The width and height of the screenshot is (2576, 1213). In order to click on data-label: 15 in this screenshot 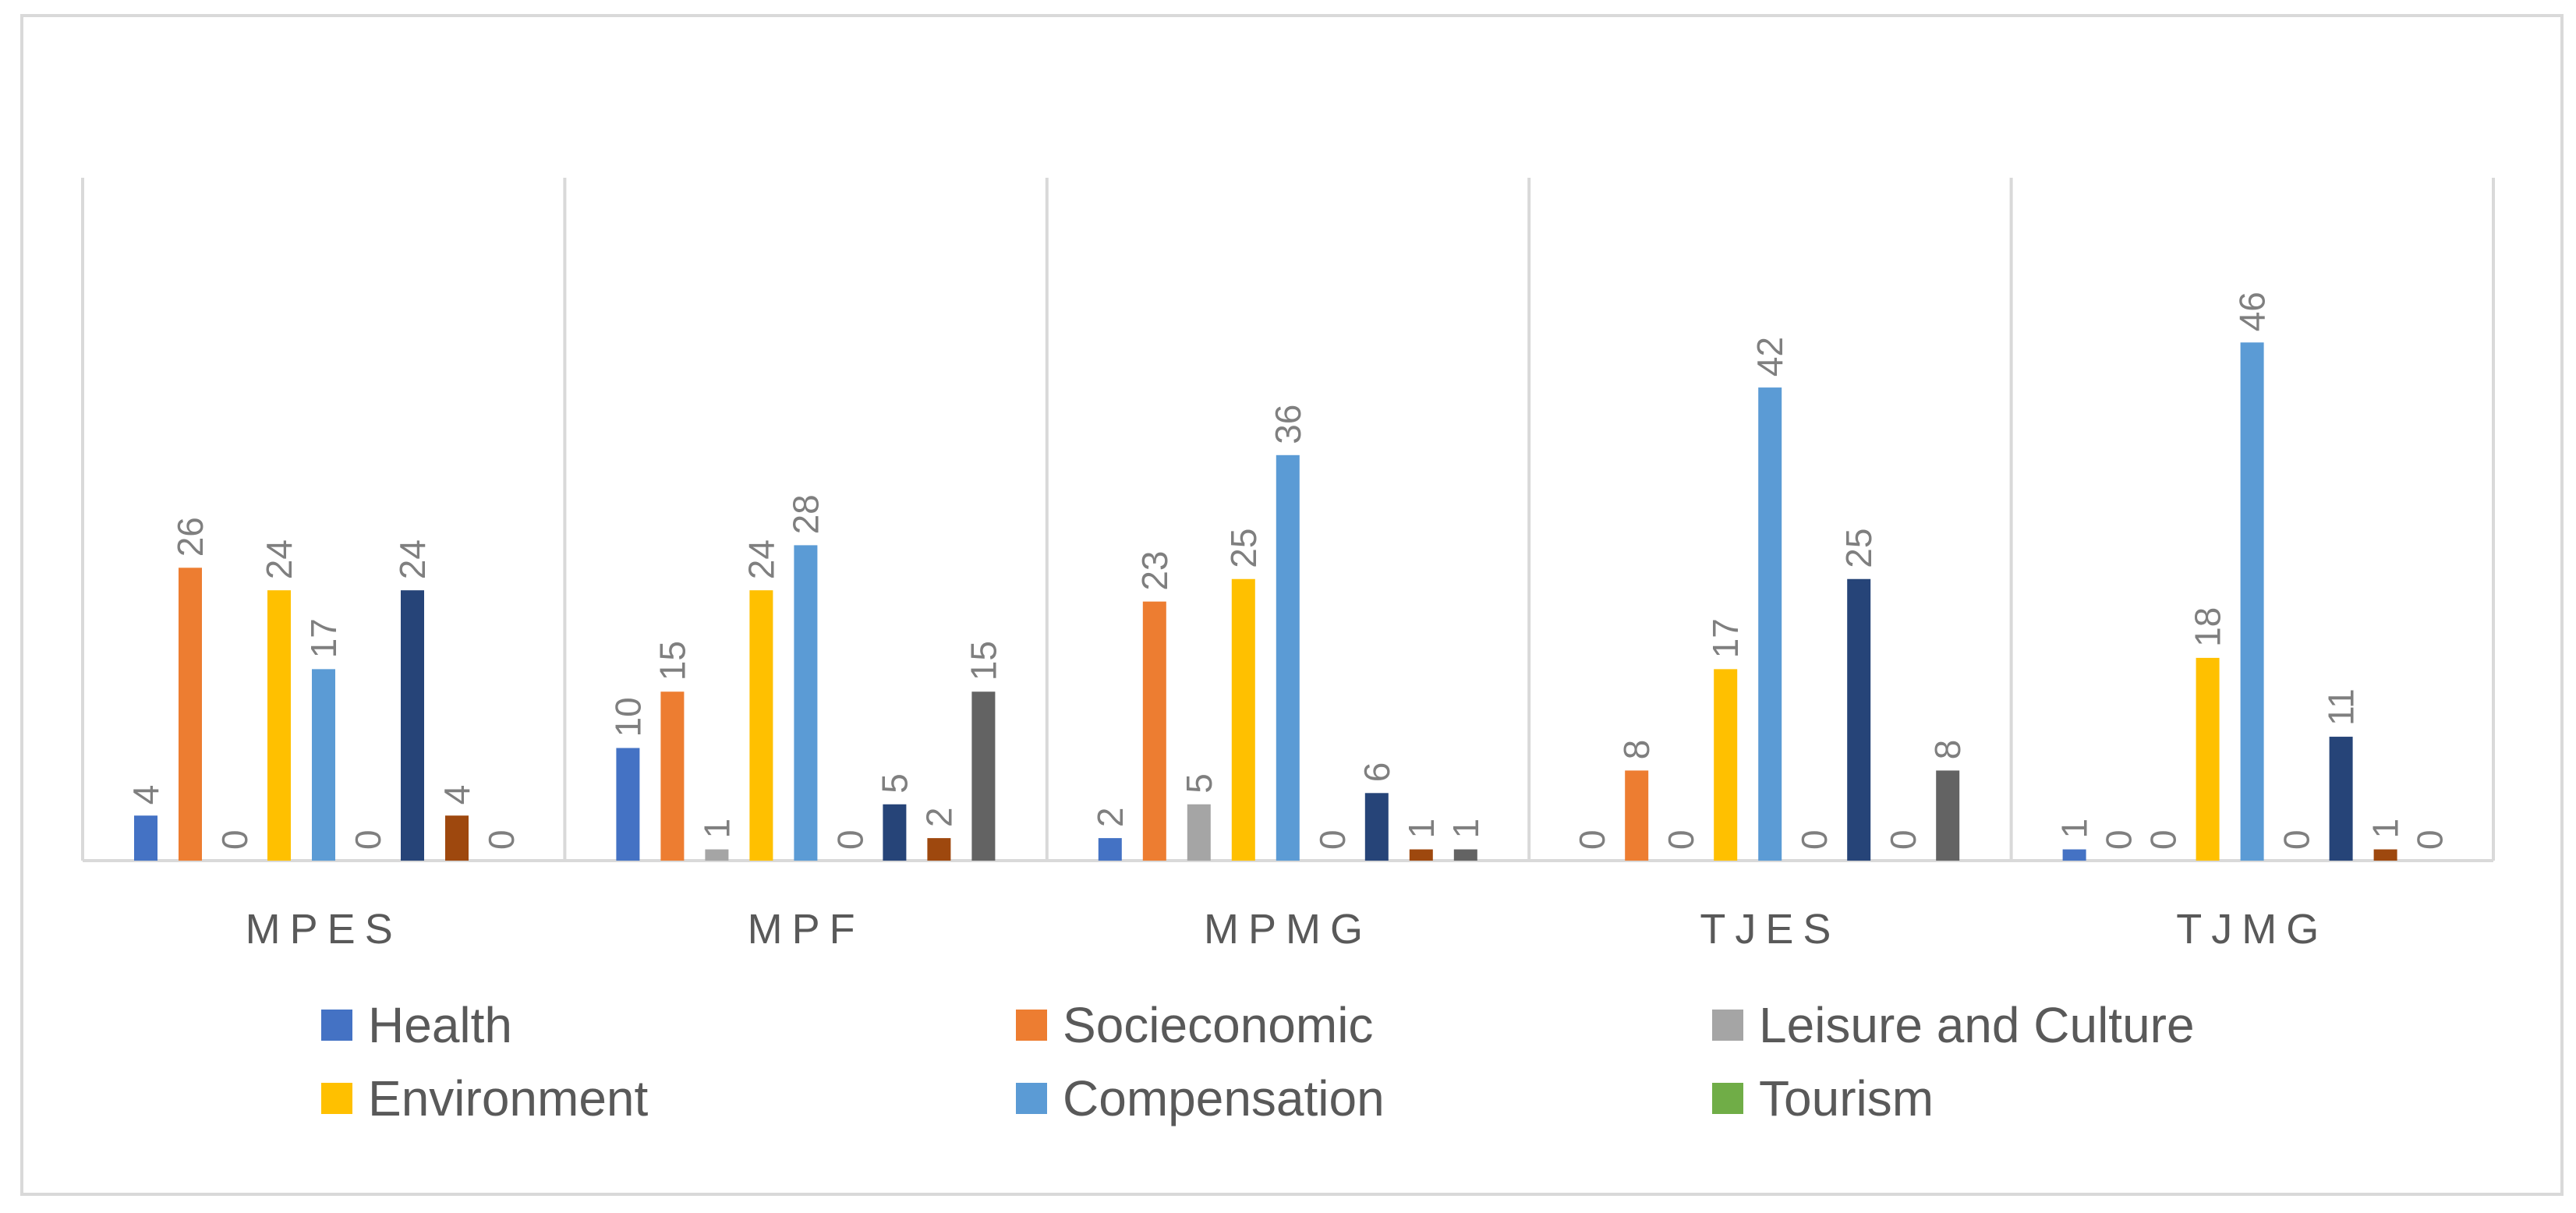, I will do `click(672, 661)`.